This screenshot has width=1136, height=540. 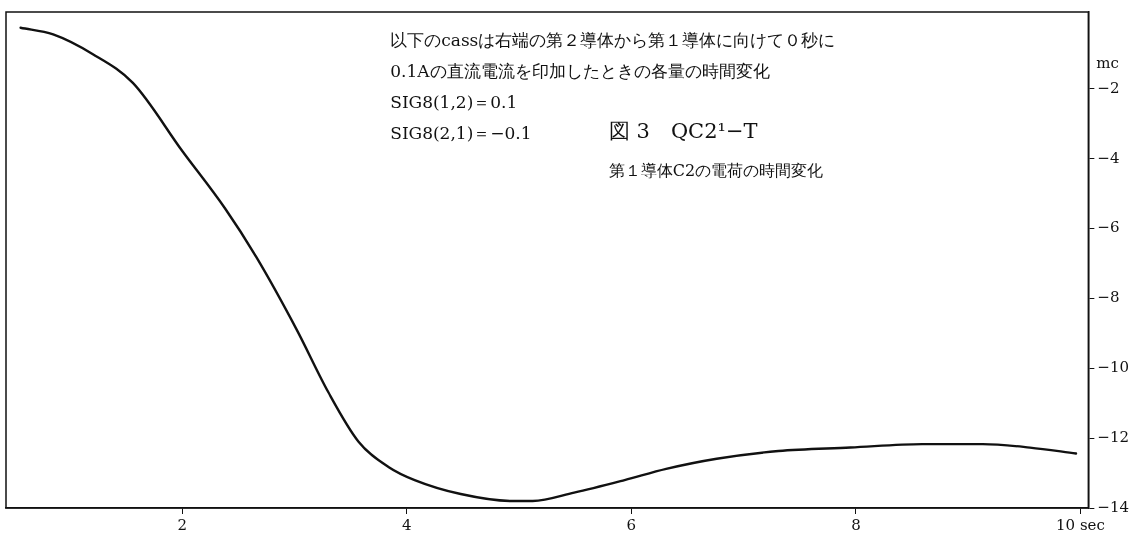 I want to click on y-tick-label: −6, so click(x=1108, y=227).